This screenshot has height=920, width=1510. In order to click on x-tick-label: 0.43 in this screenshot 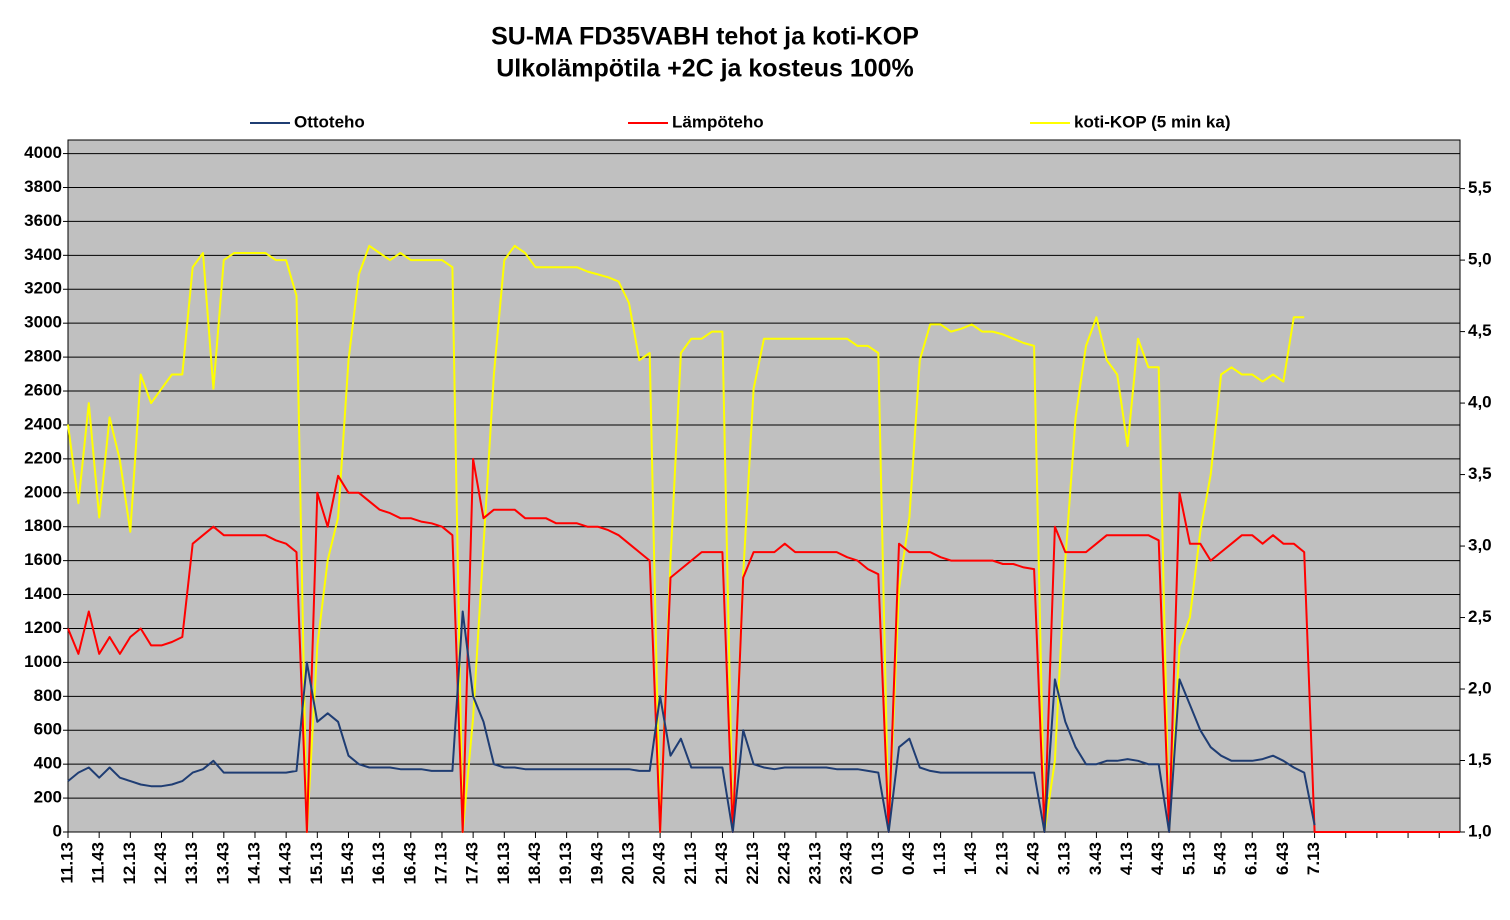, I will do `click(908, 858)`.